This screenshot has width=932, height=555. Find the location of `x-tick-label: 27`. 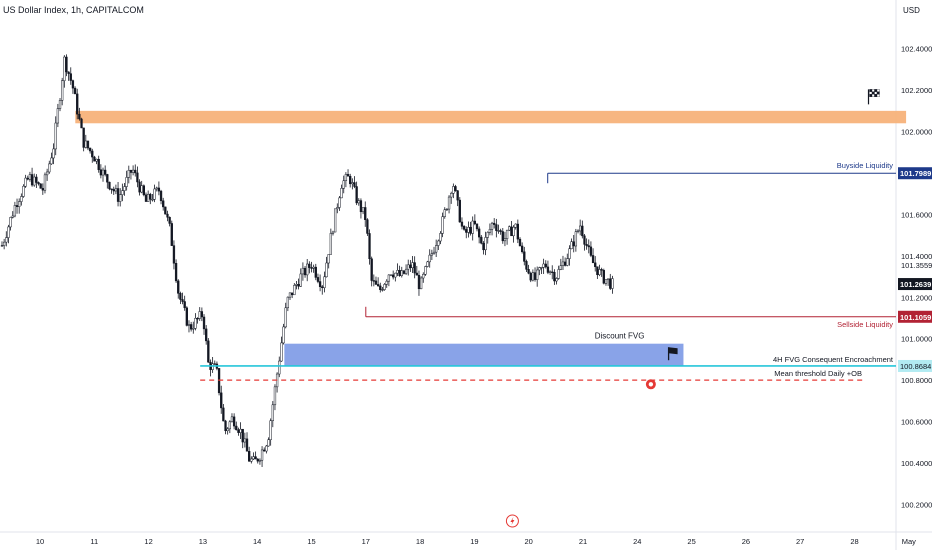

x-tick-label: 27 is located at coordinates (800, 541).